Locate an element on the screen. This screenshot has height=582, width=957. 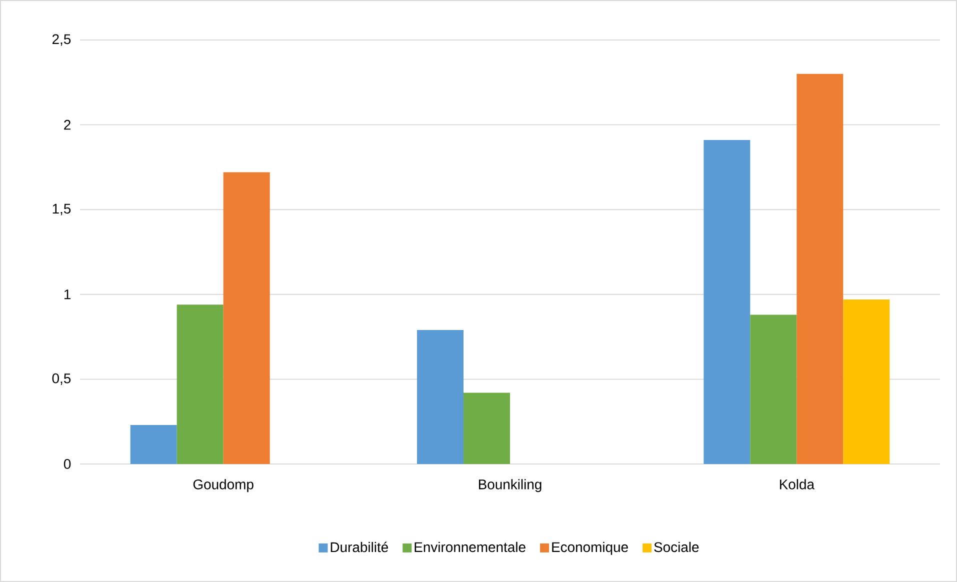
x-tick-label: Bounkiling is located at coordinates (510, 485).